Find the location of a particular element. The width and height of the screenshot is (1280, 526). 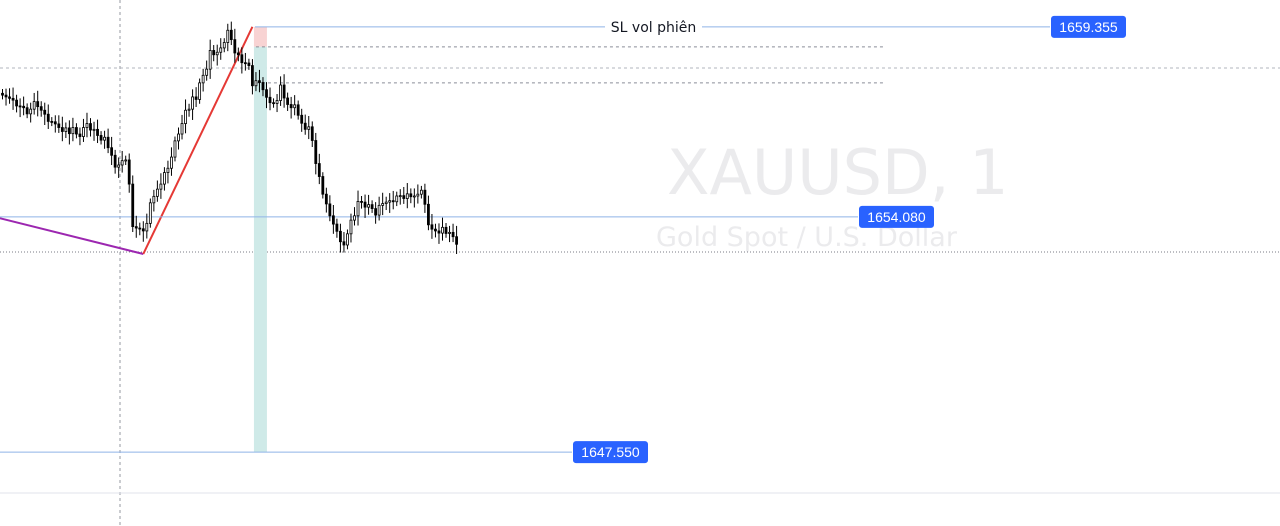

price-label-0: 1659.355 is located at coordinates (1088, 26).